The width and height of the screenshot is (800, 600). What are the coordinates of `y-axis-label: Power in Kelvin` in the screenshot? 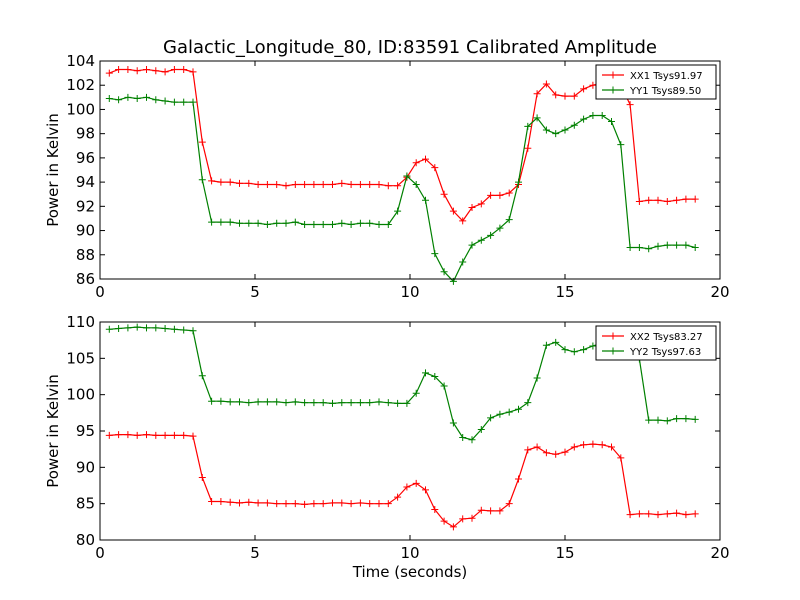 It's located at (53, 431).